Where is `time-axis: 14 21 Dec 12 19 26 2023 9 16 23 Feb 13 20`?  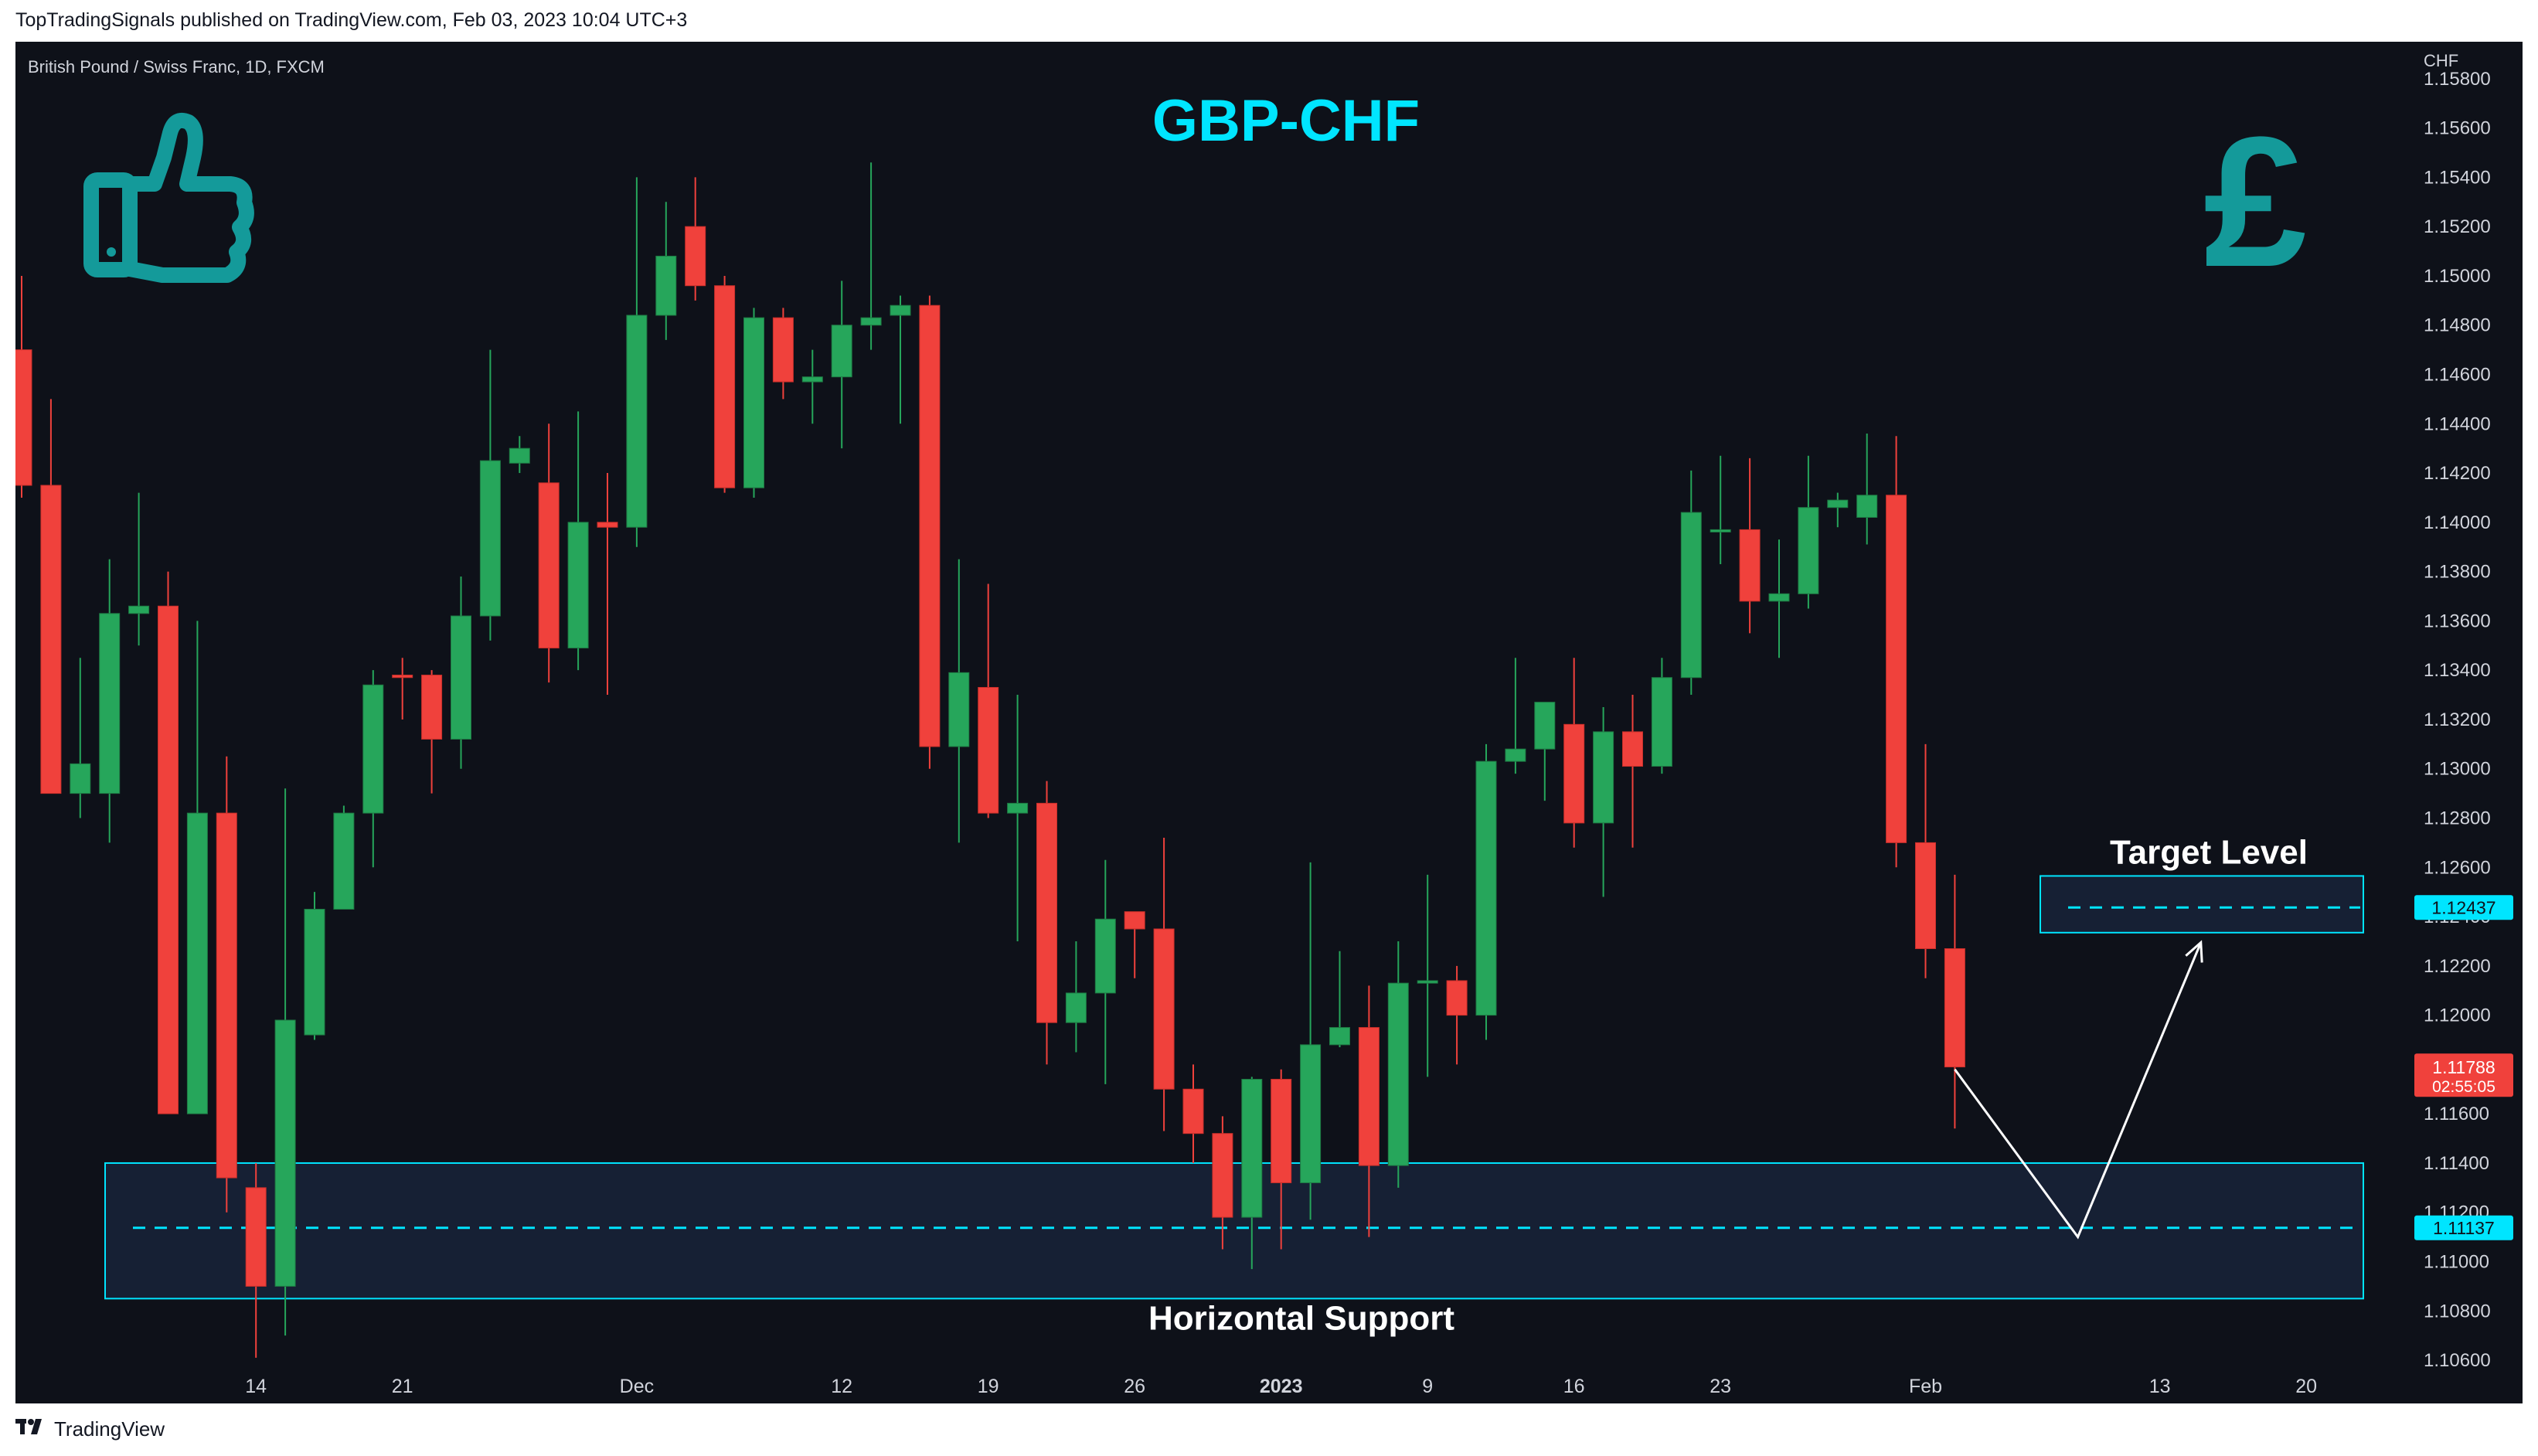 time-axis: 14 21 Dec 12 19 26 2023 9 16 23 Feb 13 20 is located at coordinates (1281, 1387).